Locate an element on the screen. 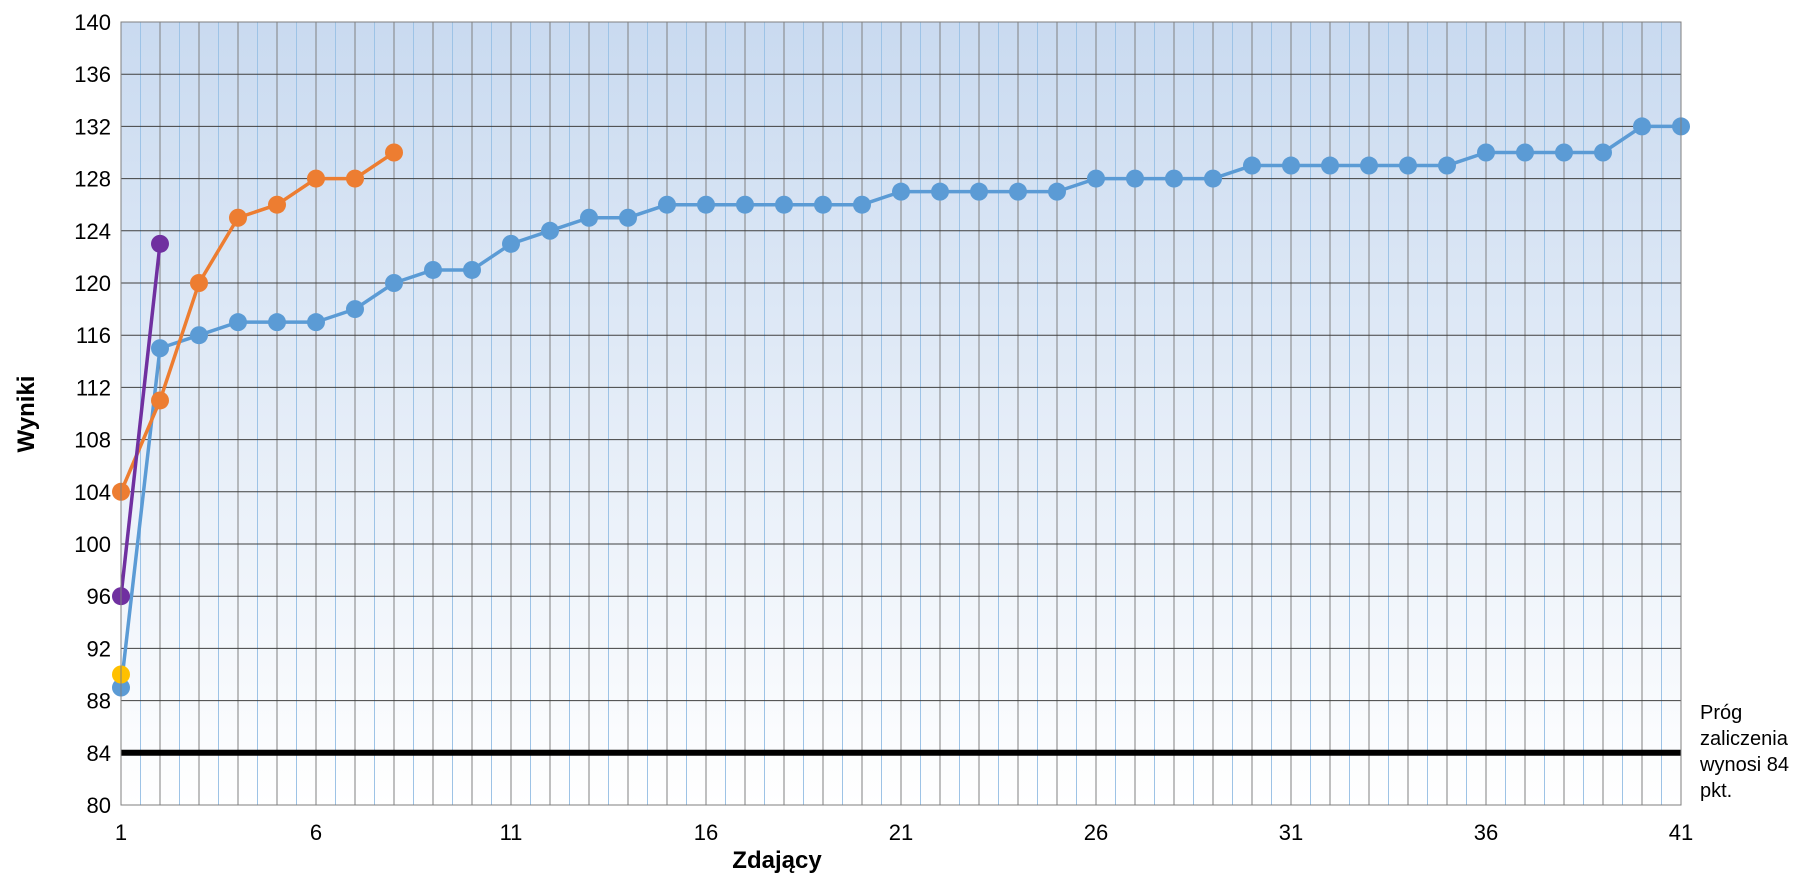 This screenshot has width=1811, height=875. x-tick-label: 31 is located at coordinates (1291, 832).